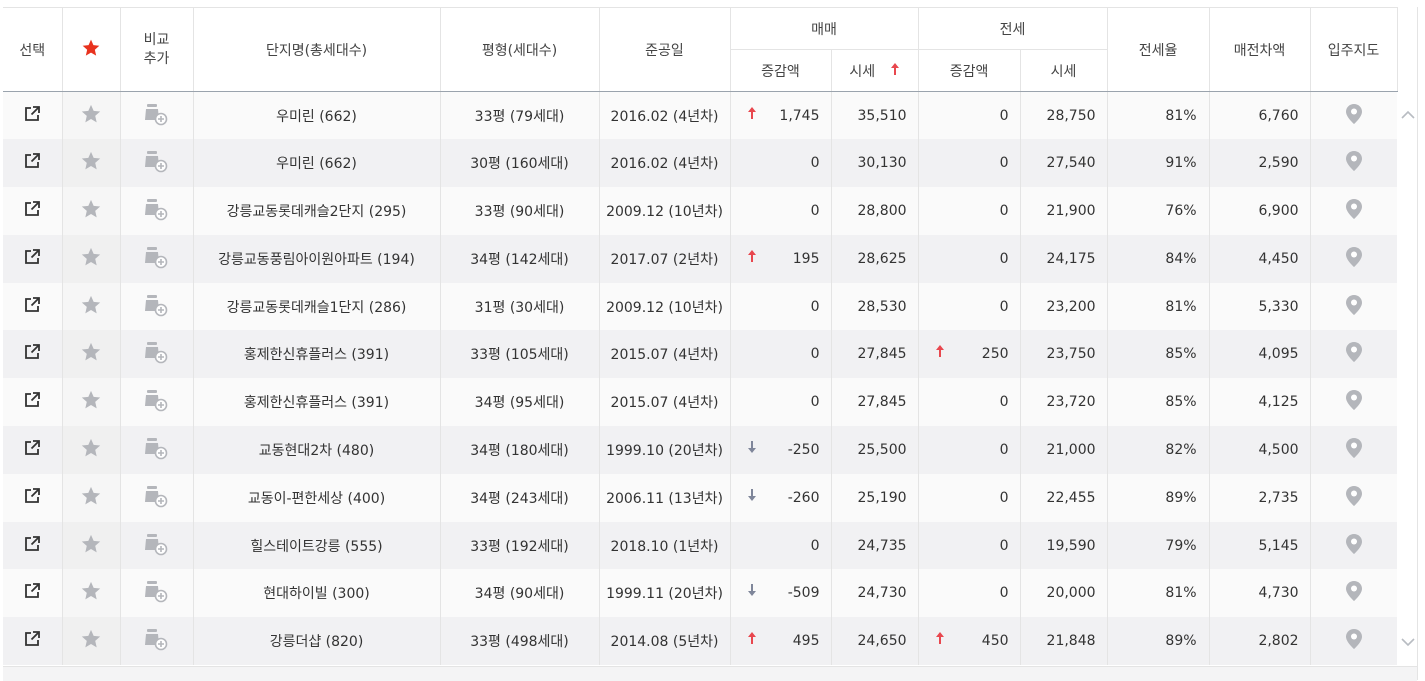  Describe the element at coordinates (317, 641) in the screenshot. I see `complex-name: 강릉더샵 (820)` at that location.